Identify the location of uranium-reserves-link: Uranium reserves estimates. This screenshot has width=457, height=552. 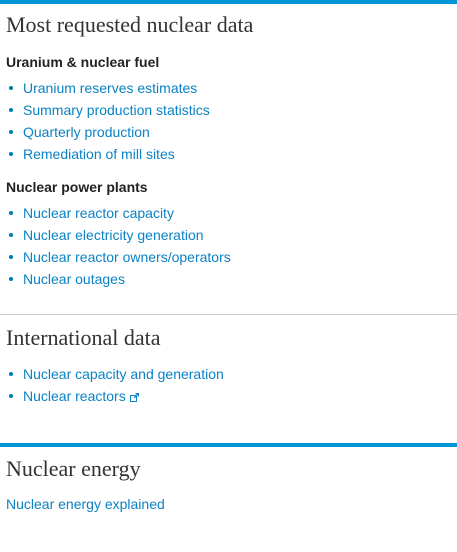
(110, 88).